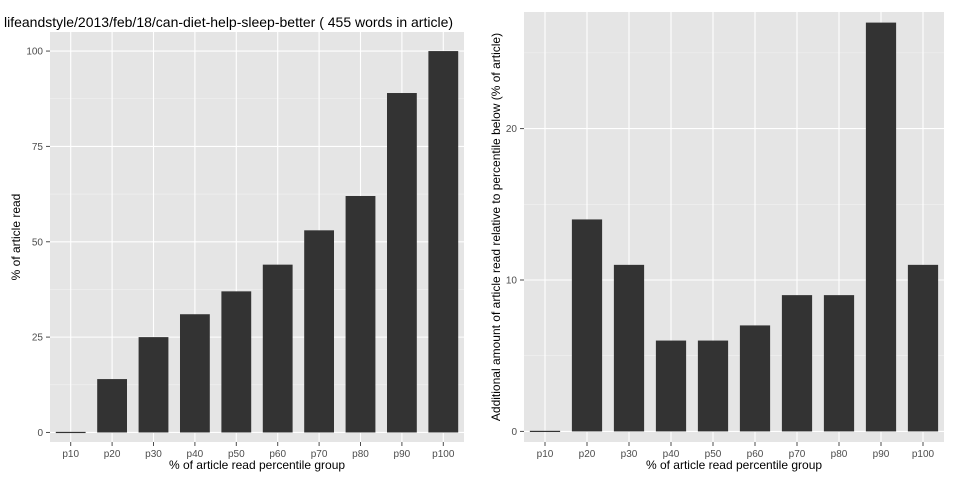 The width and height of the screenshot is (960, 480). Describe the element at coordinates (34, 52) in the screenshot. I see `y-tick-label: 100` at that location.